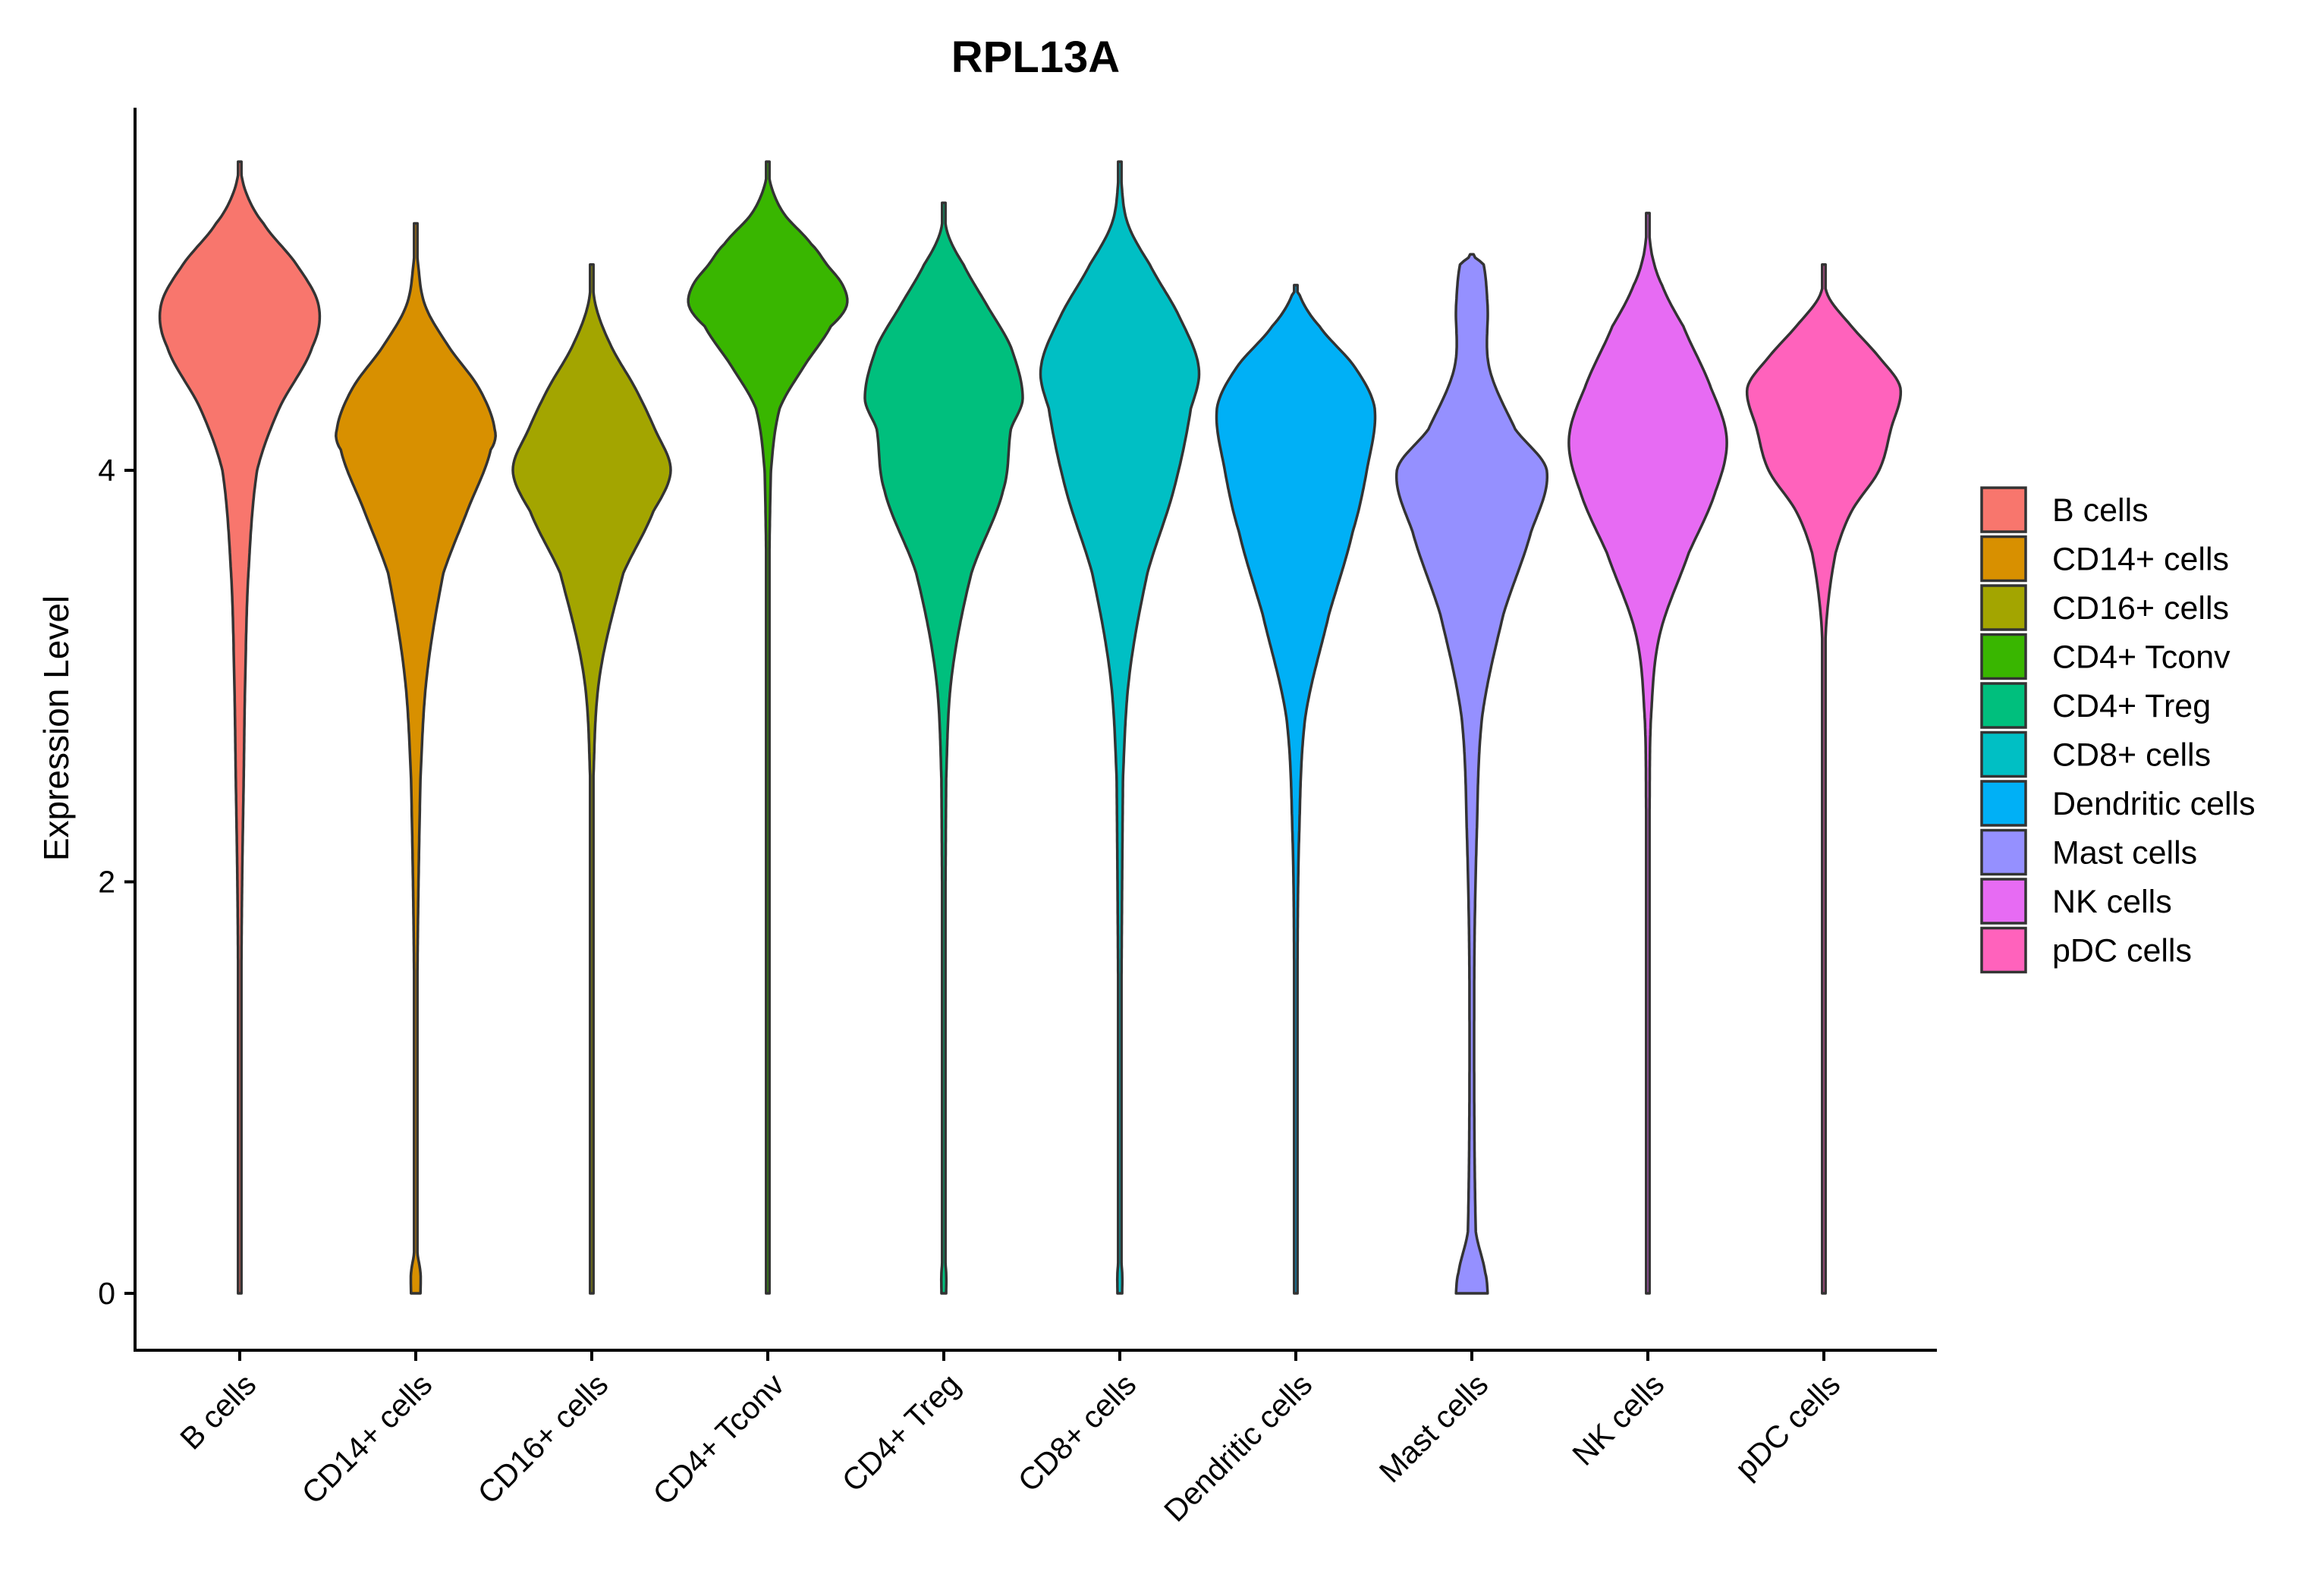  I want to click on chart-title: RPL13A, so click(1035, 57).